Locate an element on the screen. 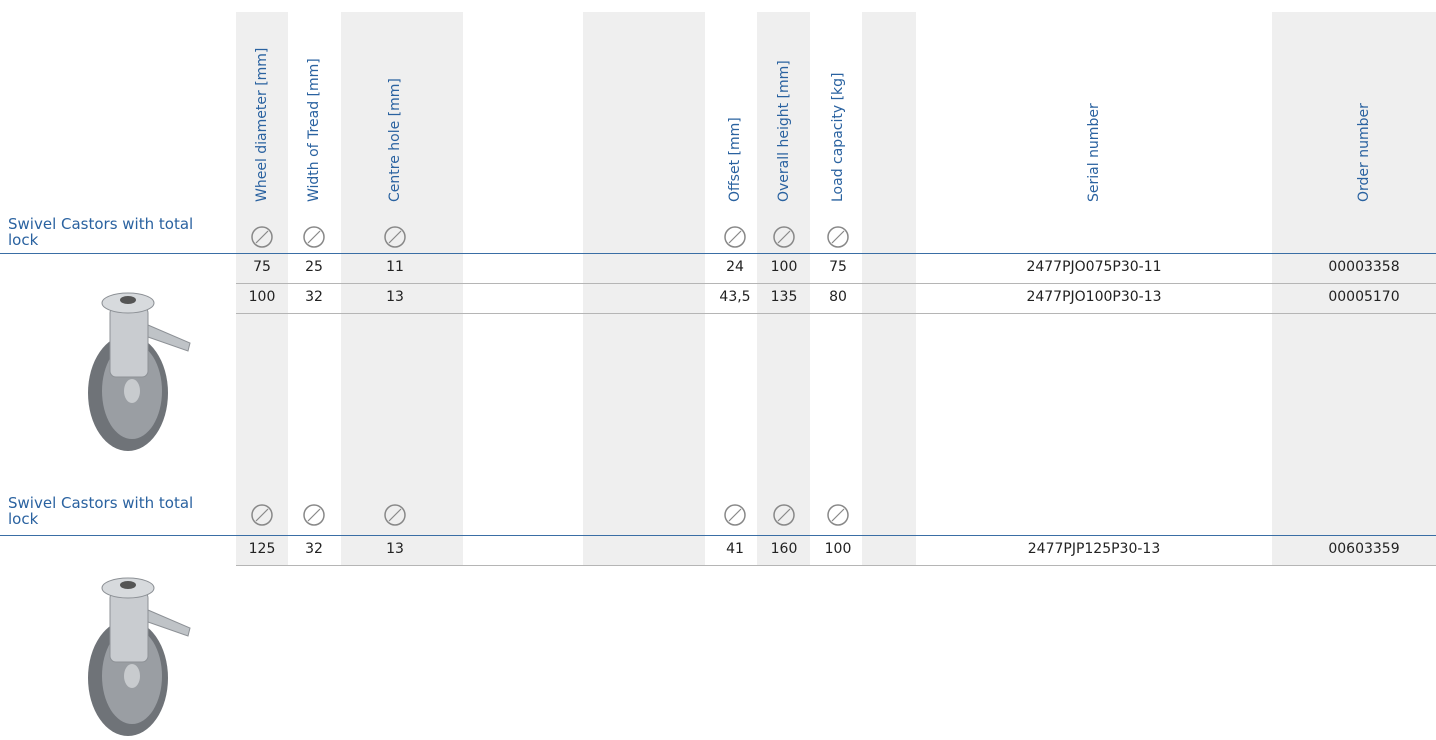 The image size is (1436, 740). cell: 11 is located at coordinates (395, 267).